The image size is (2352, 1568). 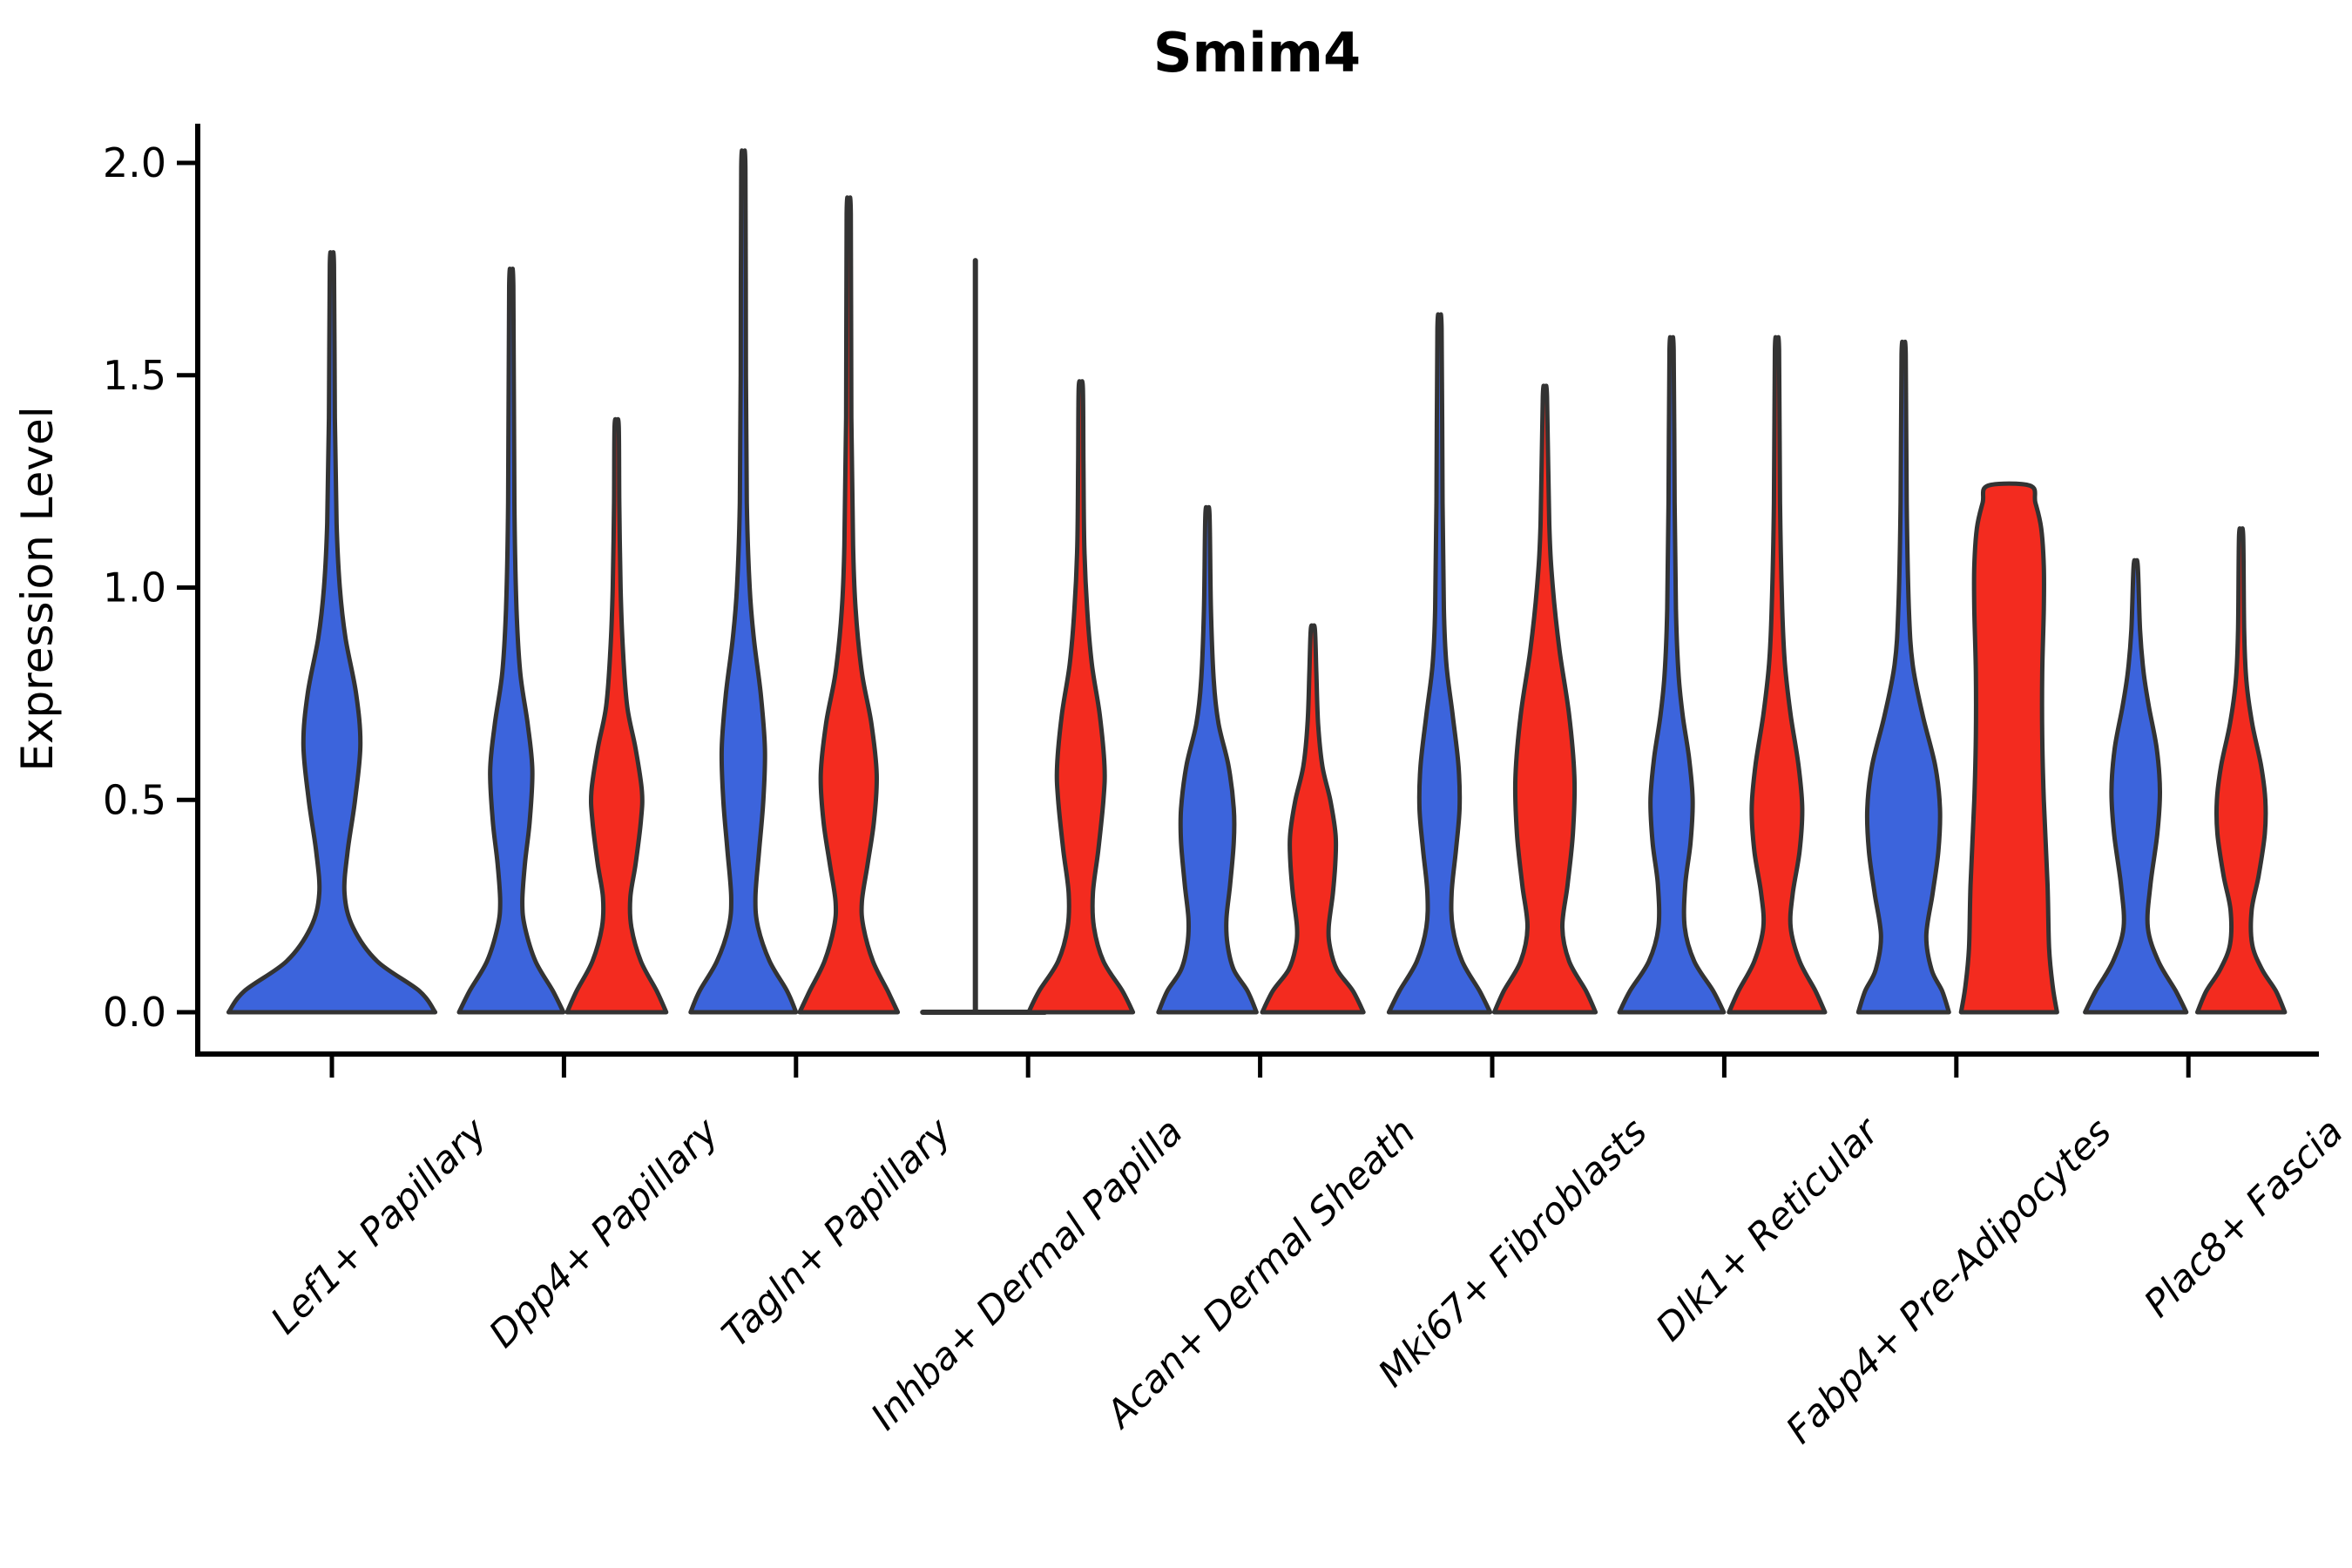 I want to click on violin-acan-dermal-sheath-blue, so click(x=1207, y=759).